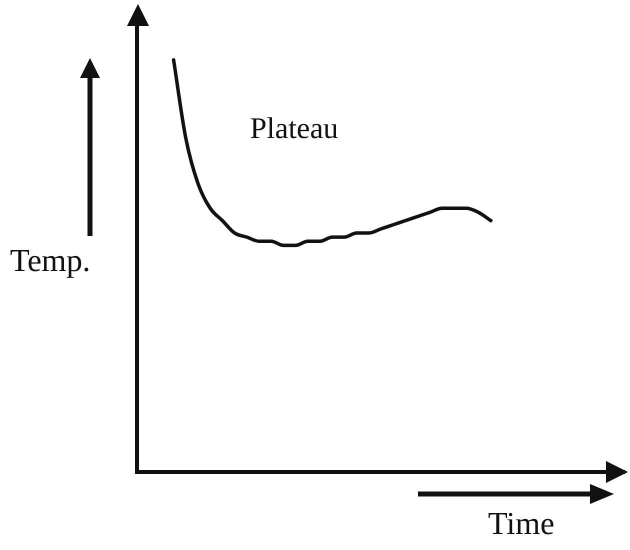 This screenshot has width=630, height=550. Describe the element at coordinates (50, 260) in the screenshot. I see `y-axis-title: Temp.` at that location.